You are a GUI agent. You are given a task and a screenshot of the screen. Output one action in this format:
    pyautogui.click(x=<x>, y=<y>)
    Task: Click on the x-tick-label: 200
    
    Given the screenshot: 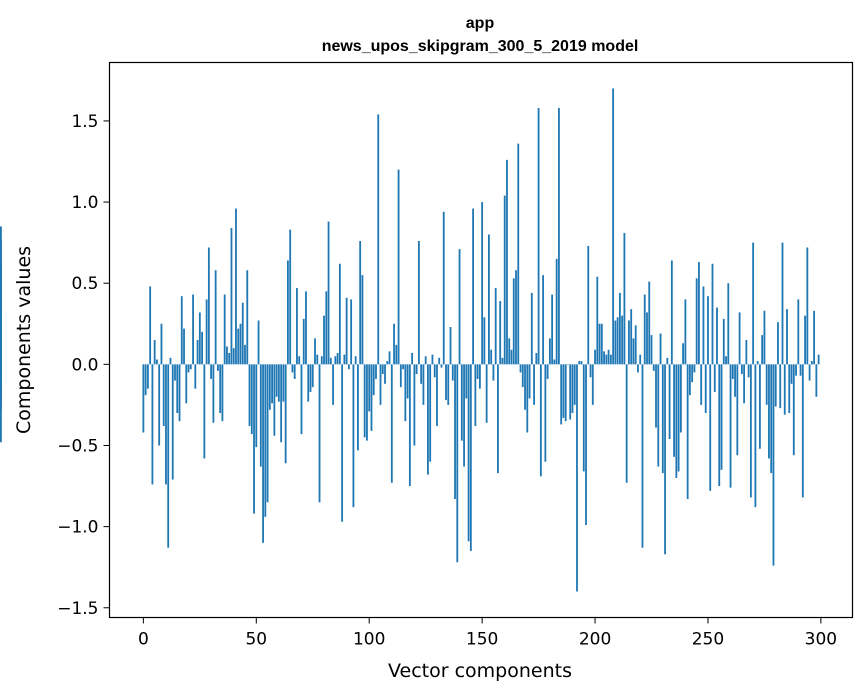 What is the action you would take?
    pyautogui.click(x=595, y=640)
    